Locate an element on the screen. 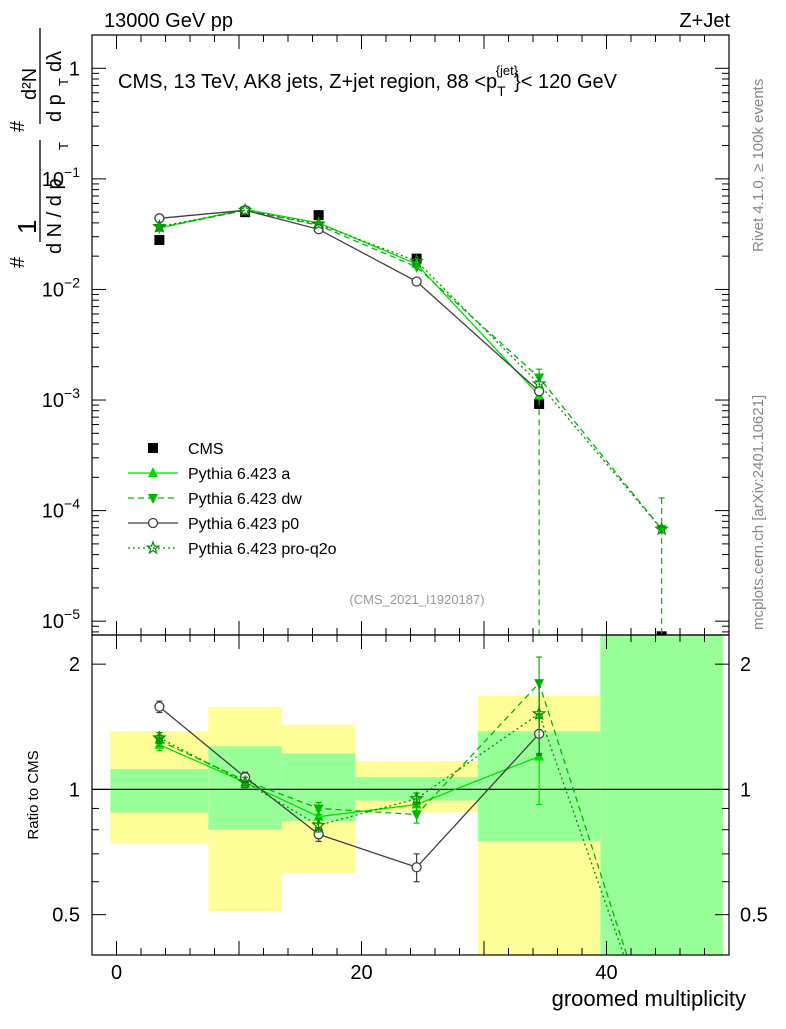 The height and width of the screenshot is (1029, 786). ratio-y-tick-label-right-0.5: 0.5 is located at coordinates (754, 916).